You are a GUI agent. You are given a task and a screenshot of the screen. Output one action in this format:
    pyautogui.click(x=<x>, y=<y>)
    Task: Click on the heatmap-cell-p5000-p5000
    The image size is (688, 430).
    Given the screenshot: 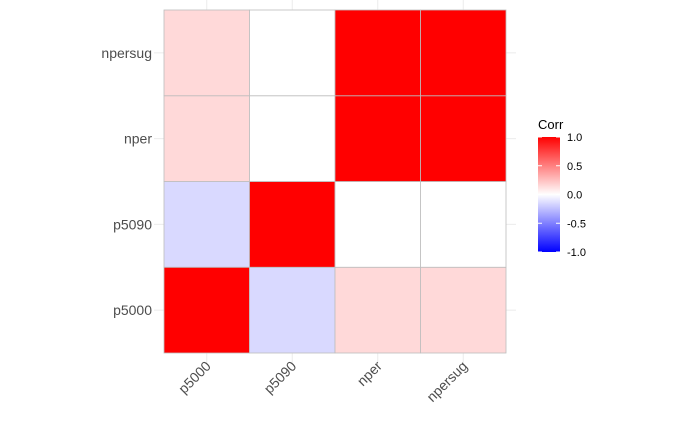 What is the action you would take?
    pyautogui.click(x=206, y=310)
    